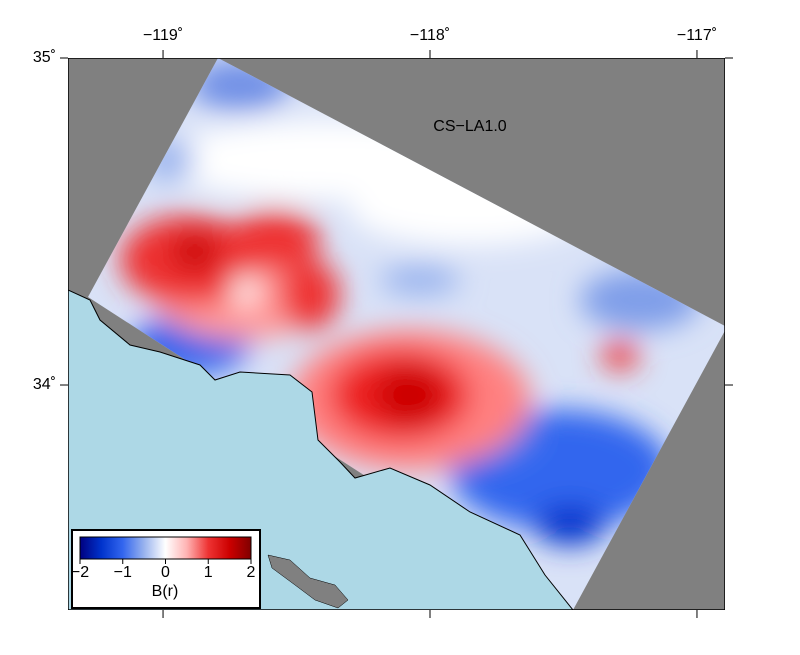 The width and height of the screenshot is (800, 655). Describe the element at coordinates (469, 126) in the screenshot. I see `model-label: CS−LA1.0` at that location.